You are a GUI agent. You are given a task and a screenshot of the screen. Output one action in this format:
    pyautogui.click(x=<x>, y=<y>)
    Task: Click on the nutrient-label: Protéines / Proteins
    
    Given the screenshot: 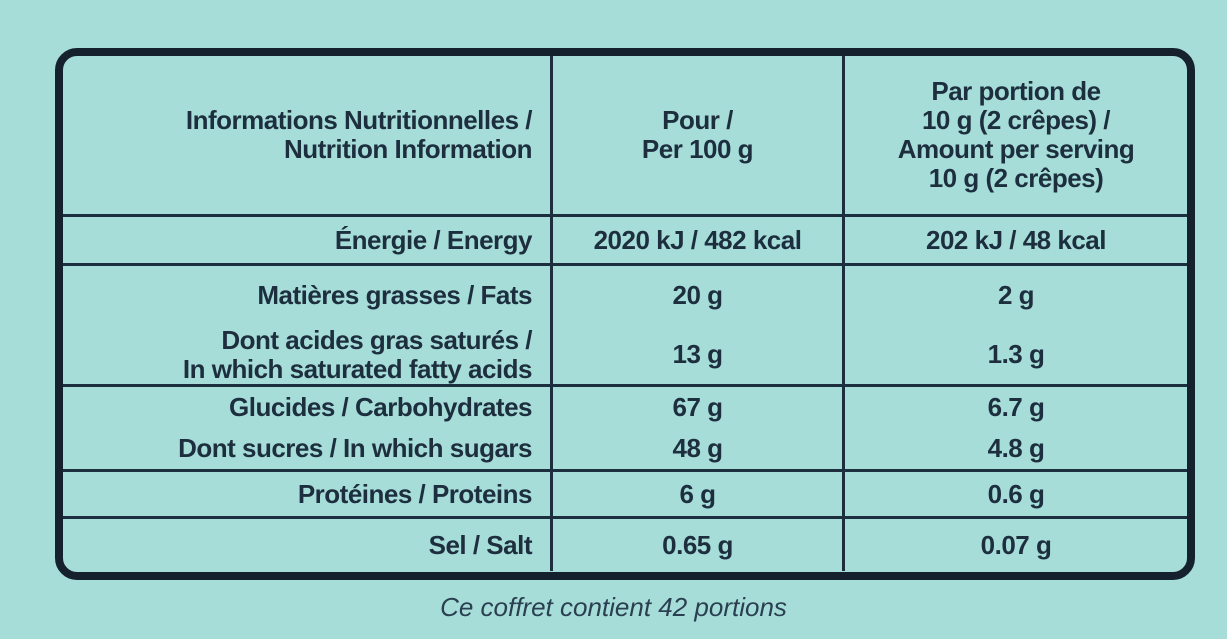 What is the action you would take?
    pyautogui.click(x=308, y=494)
    